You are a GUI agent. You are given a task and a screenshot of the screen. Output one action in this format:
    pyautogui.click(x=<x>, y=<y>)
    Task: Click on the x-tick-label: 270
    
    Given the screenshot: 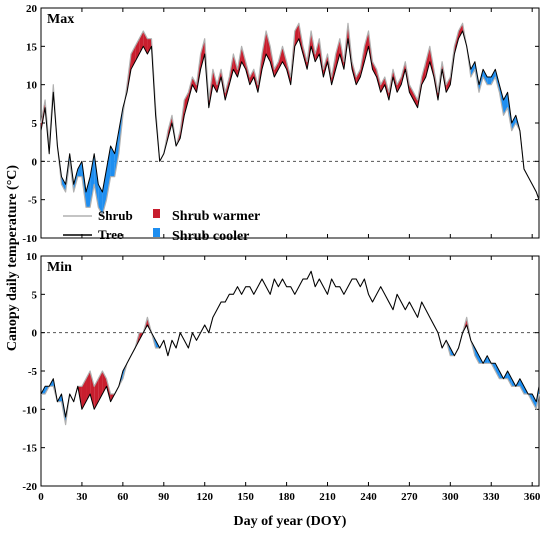 What is the action you would take?
    pyautogui.click(x=409, y=497)
    